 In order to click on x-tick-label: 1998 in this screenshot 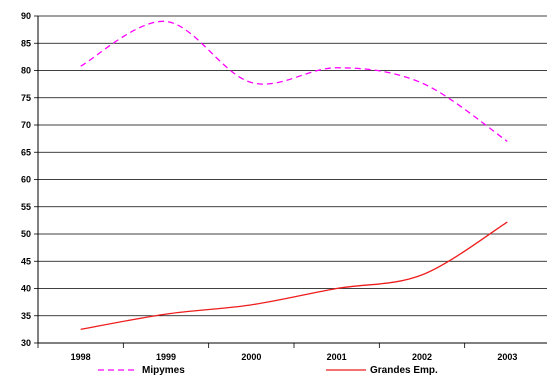, I will do `click(81, 357)`.